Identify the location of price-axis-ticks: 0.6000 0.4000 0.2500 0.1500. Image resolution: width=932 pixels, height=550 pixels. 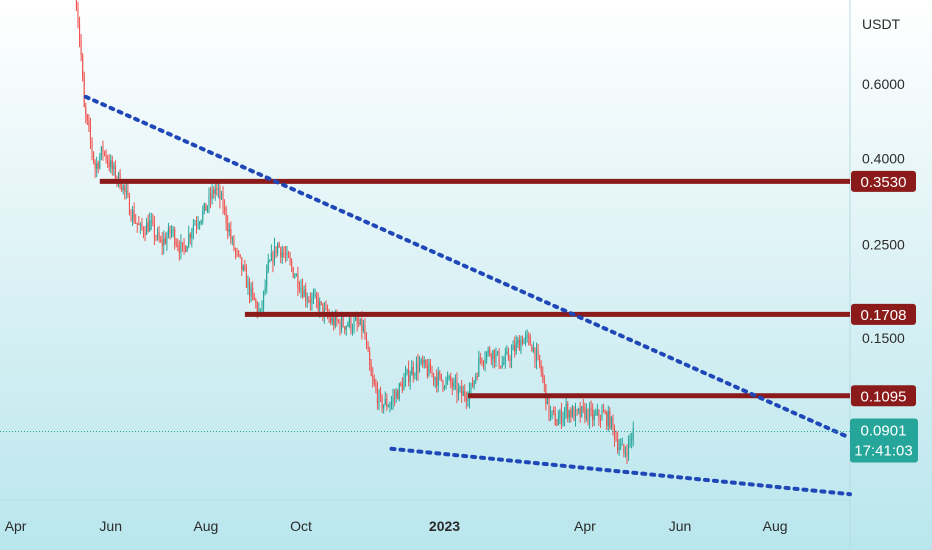
(883, 211).